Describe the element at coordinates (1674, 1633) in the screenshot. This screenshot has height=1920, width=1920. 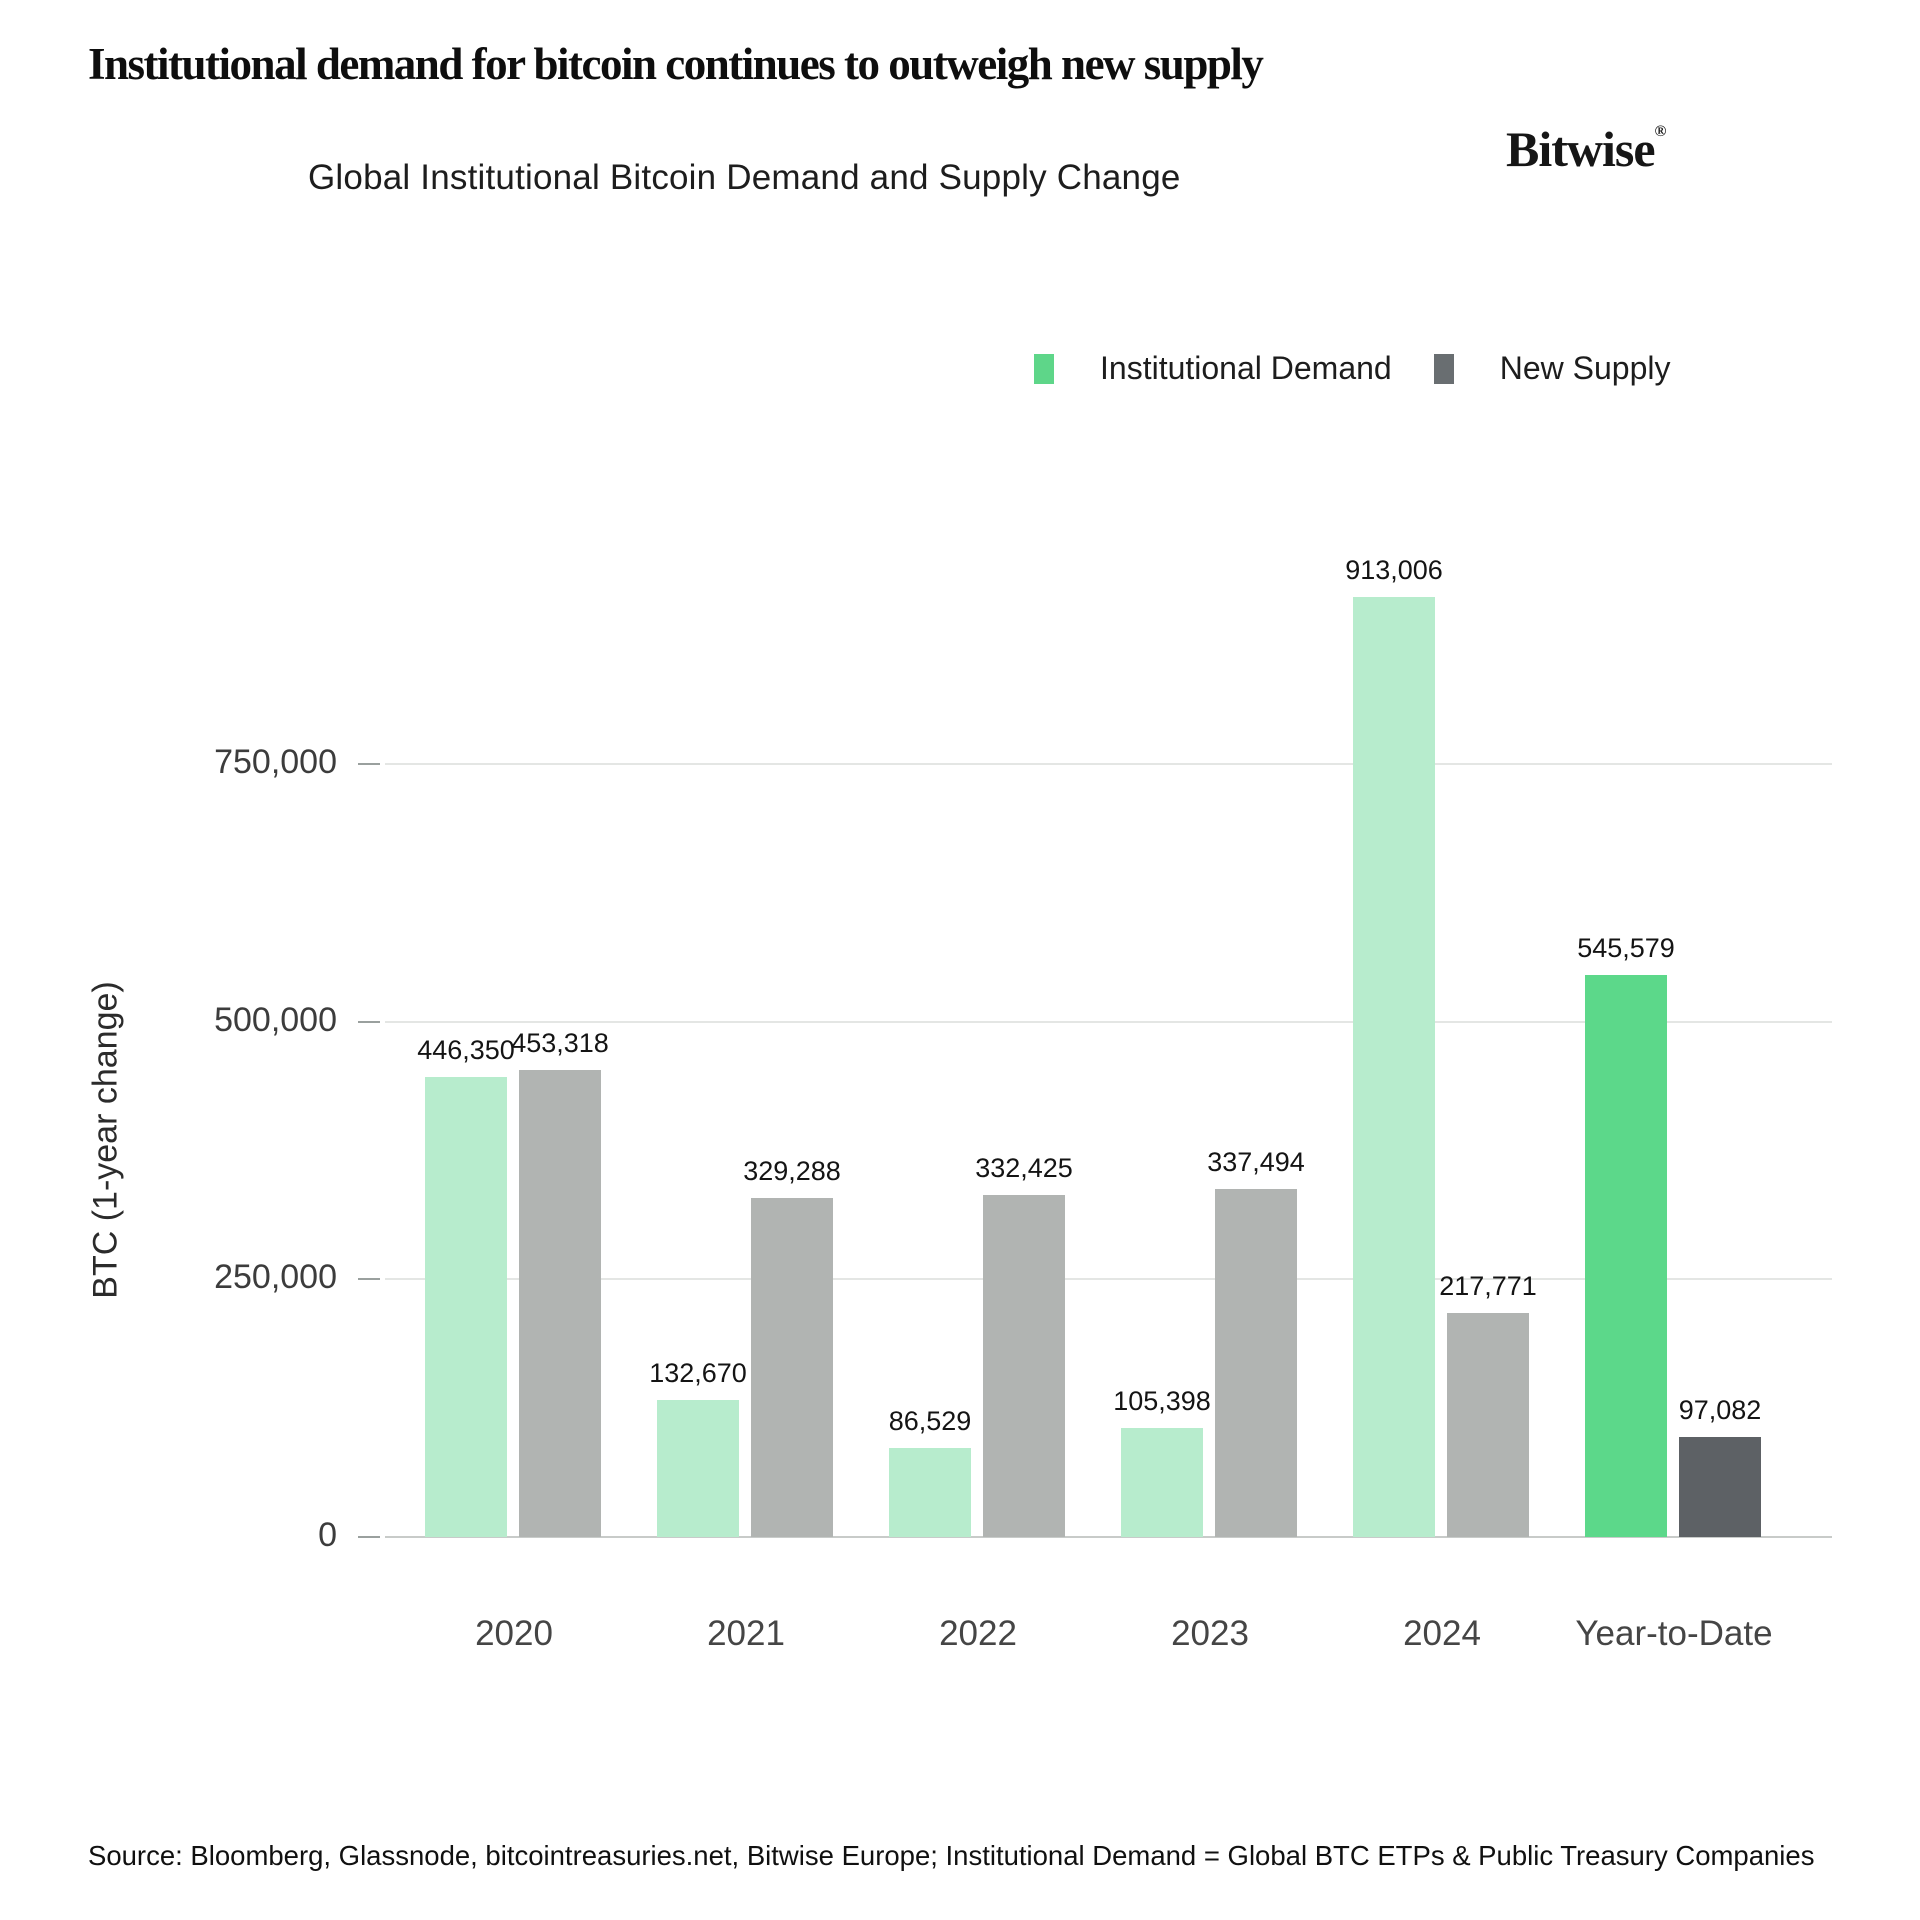
I see `x-axis-label: Year-to-Date` at that location.